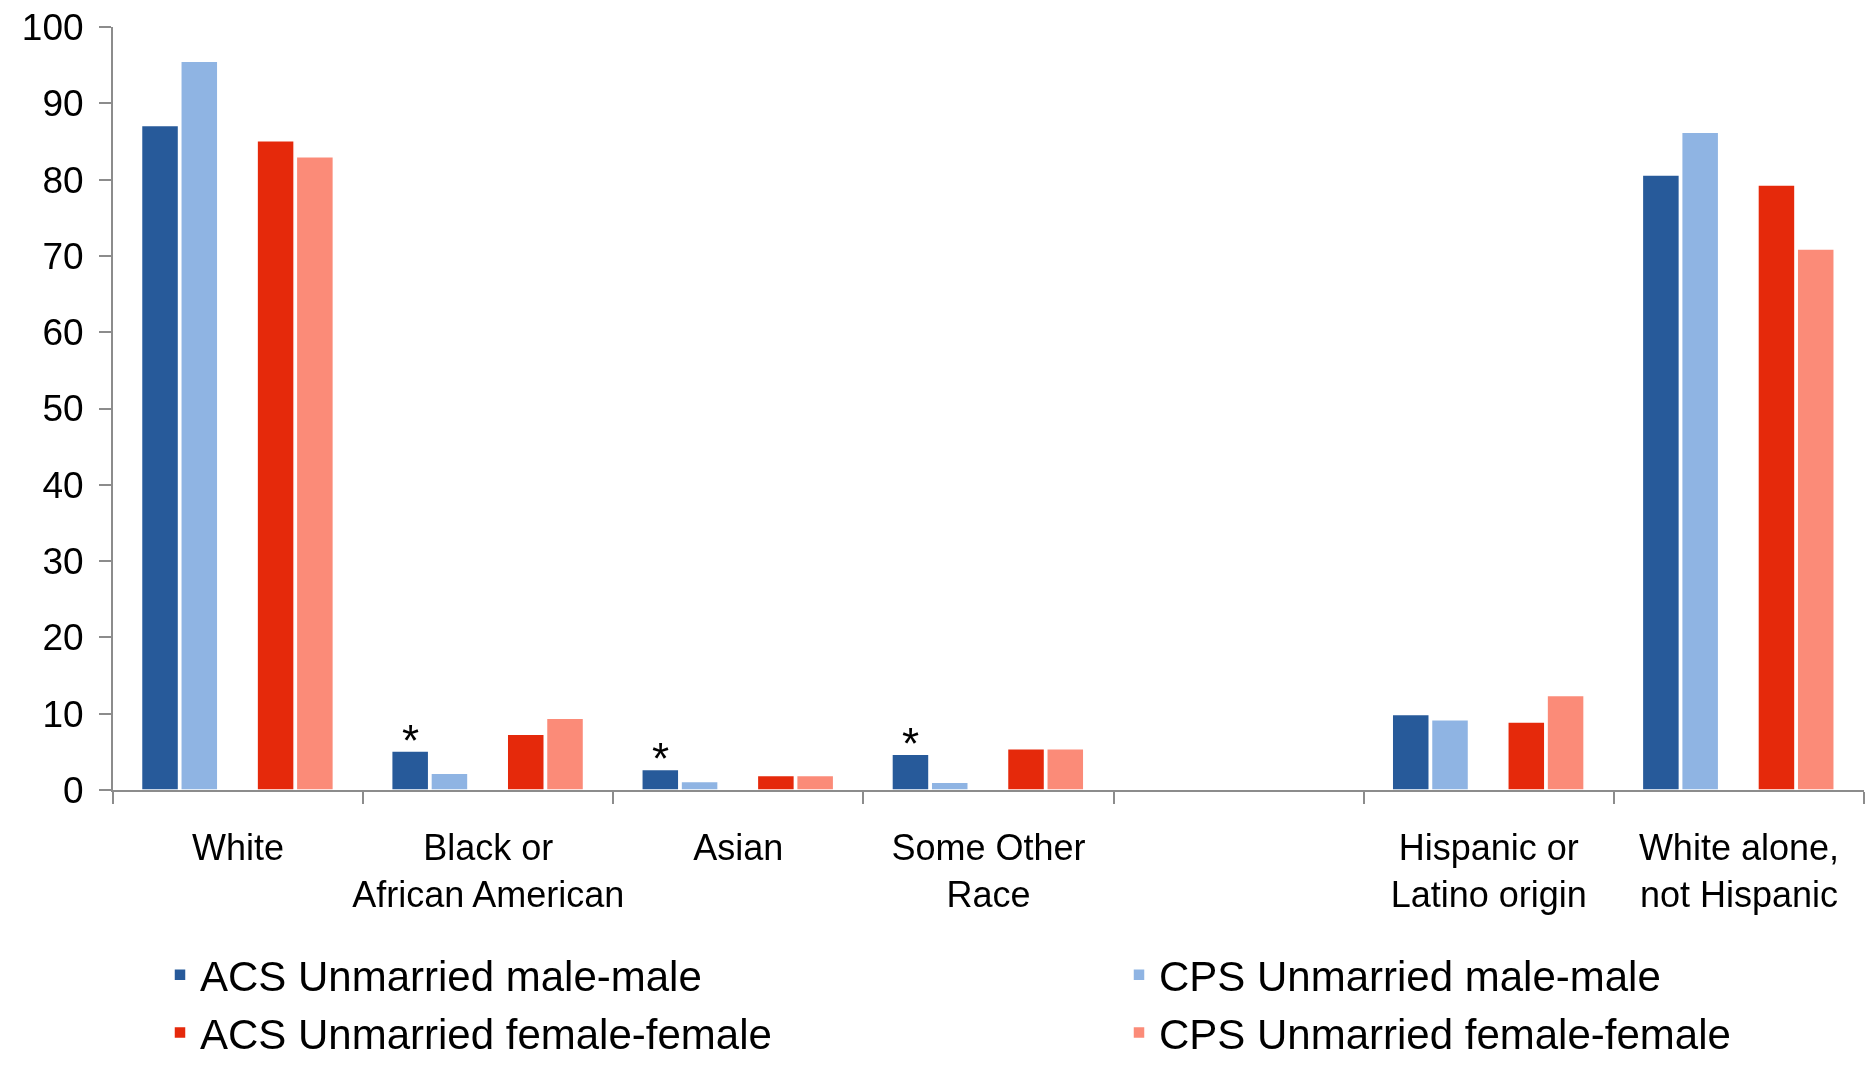 This screenshot has width=1868, height=1069. Describe the element at coordinates (73, 790) in the screenshot. I see `y-tick-label: 0` at that location.